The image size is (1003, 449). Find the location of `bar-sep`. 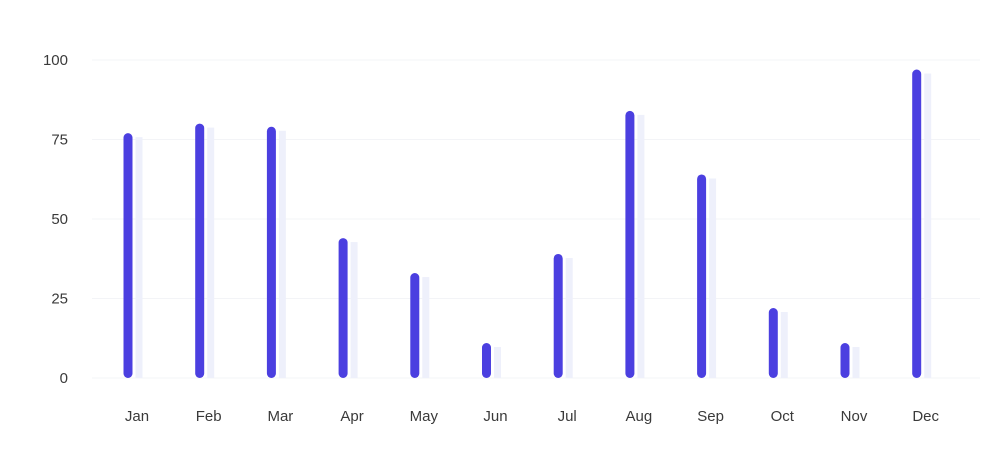

bar-sep is located at coordinates (702, 276).